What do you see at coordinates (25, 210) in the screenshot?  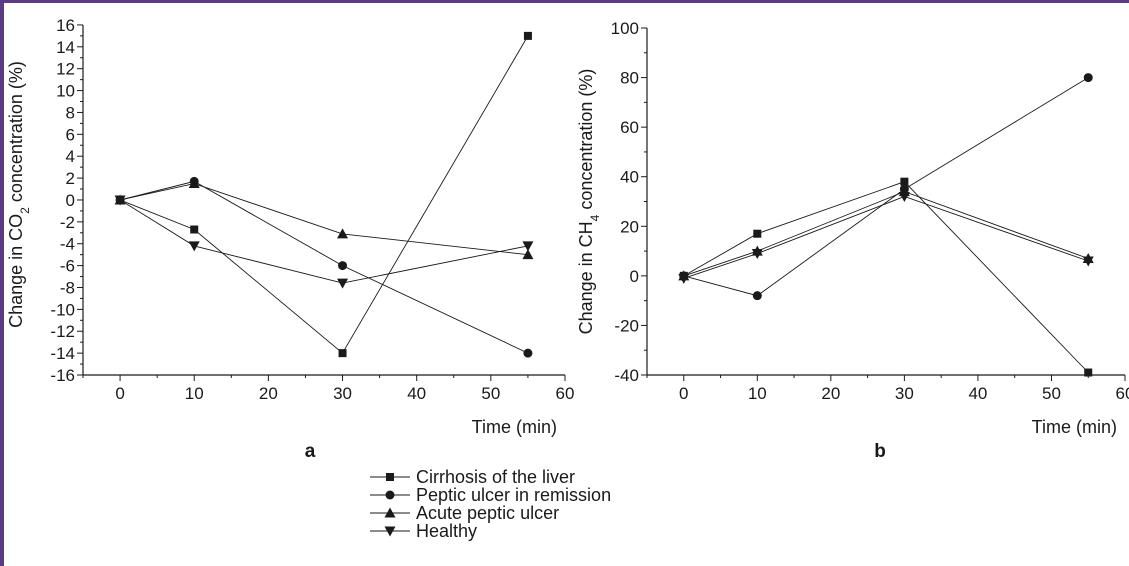 I see `y-axis-label-subscript: 2` at bounding box center [25, 210].